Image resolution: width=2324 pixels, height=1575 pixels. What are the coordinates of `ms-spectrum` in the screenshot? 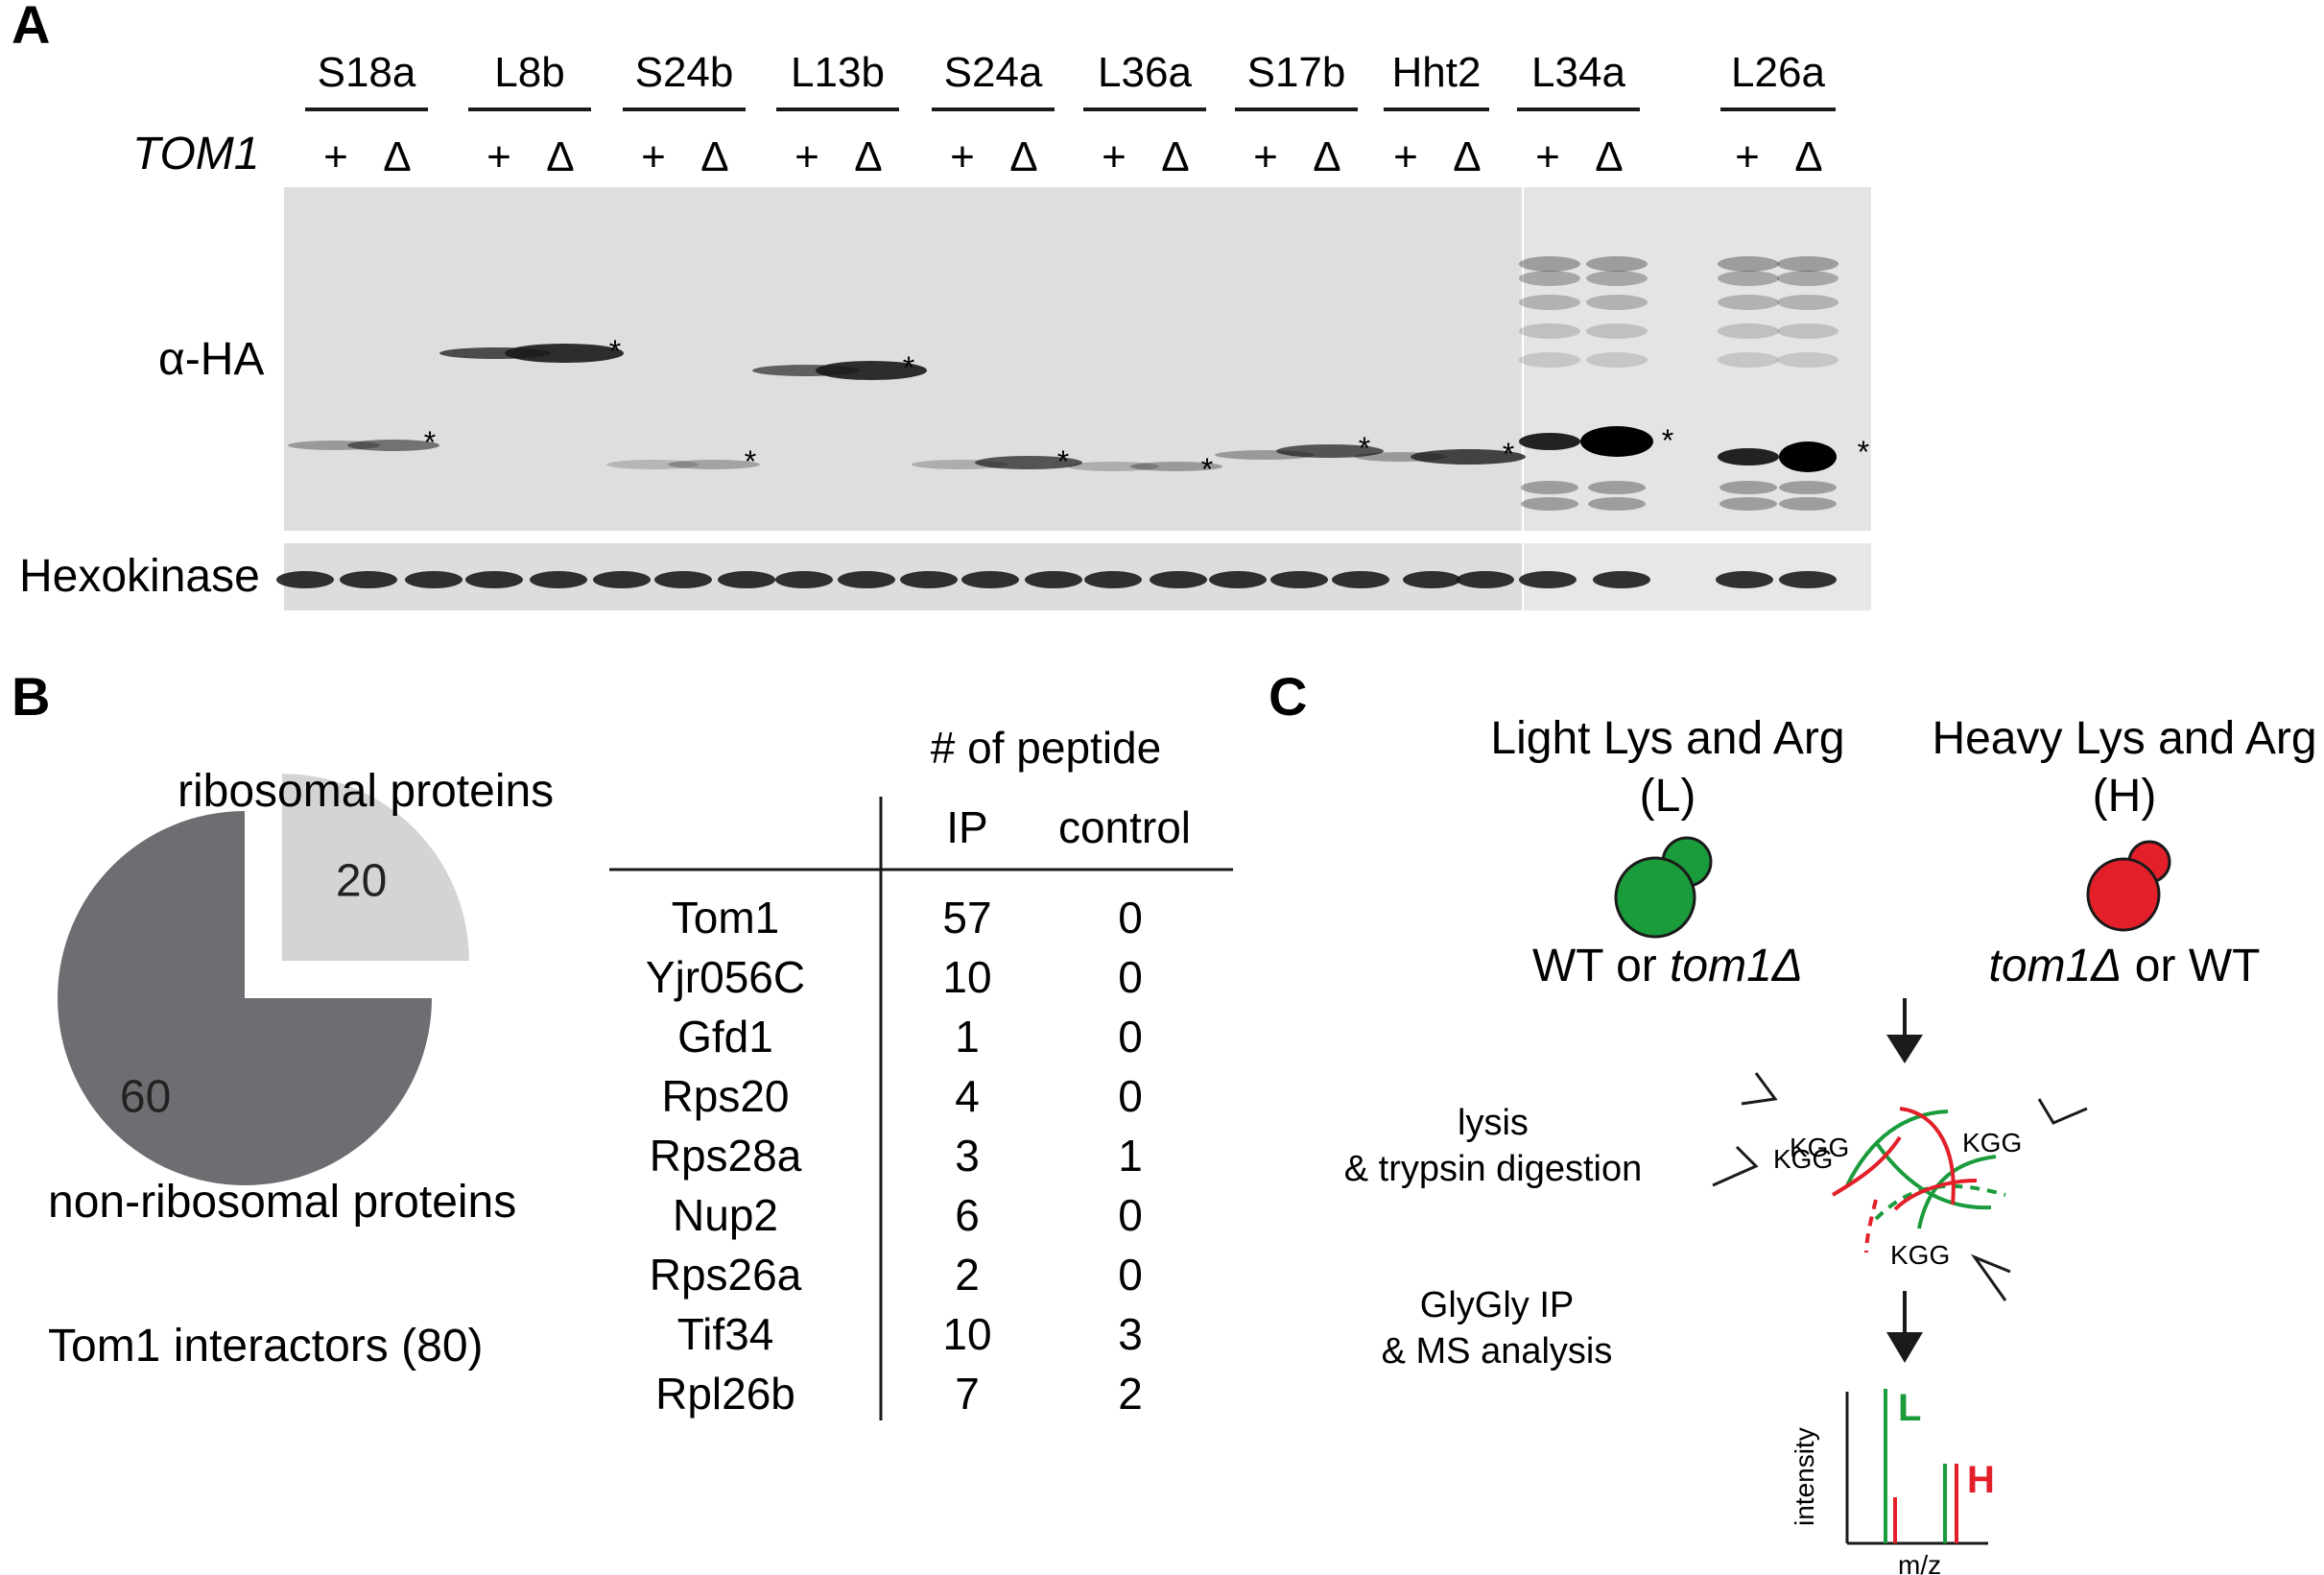 It's located at (1917, 1467).